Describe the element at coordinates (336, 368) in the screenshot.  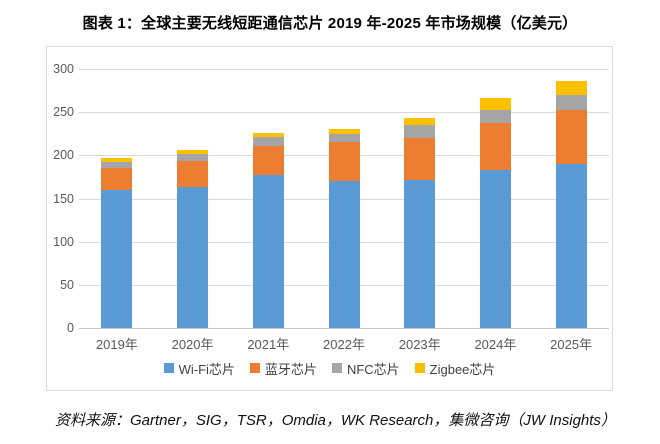
I see `legend-marker-nfc-icon` at that location.